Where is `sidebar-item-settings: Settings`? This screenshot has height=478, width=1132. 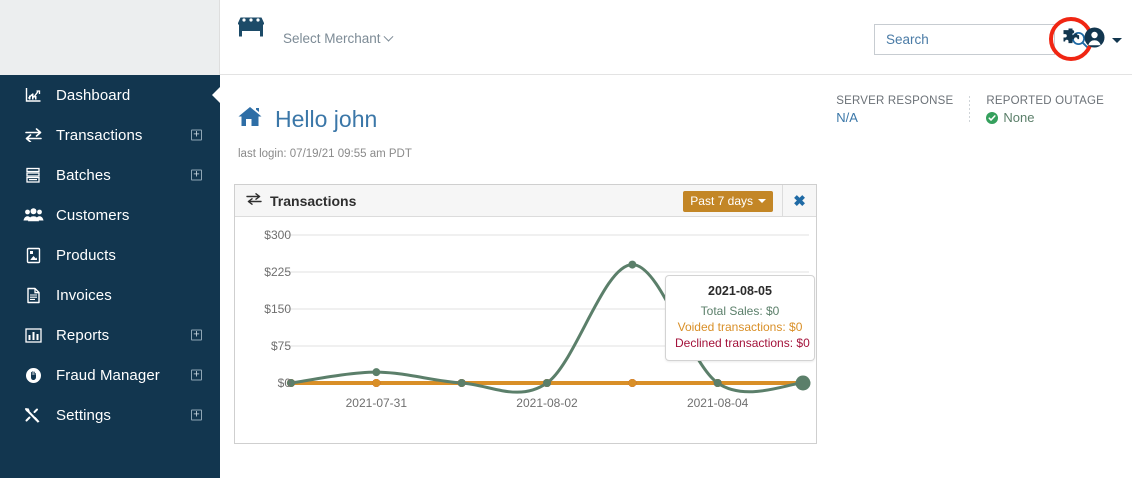 sidebar-item-settings: Settings is located at coordinates (110, 415).